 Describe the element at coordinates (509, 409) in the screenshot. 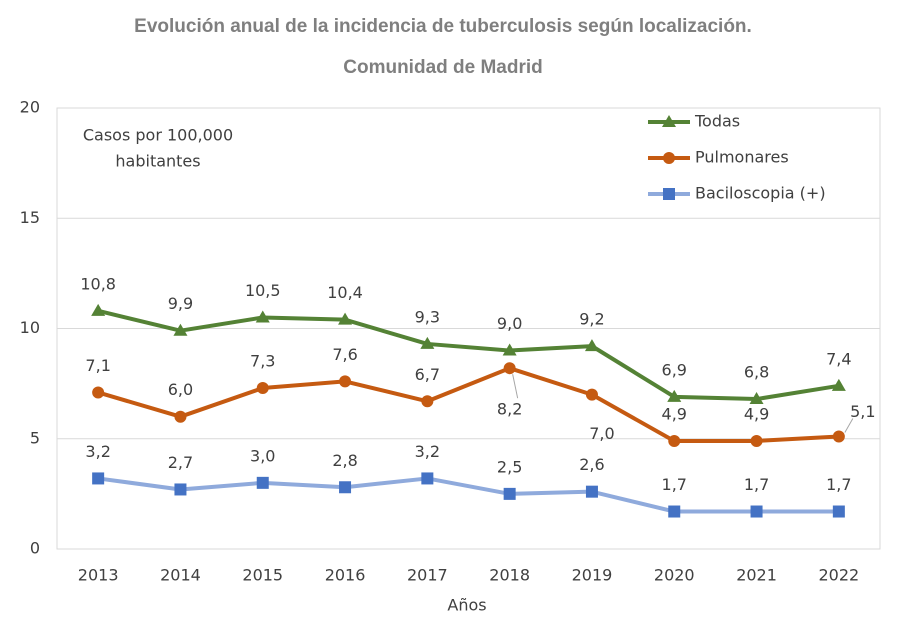

I see `data-label: 8,2` at that location.